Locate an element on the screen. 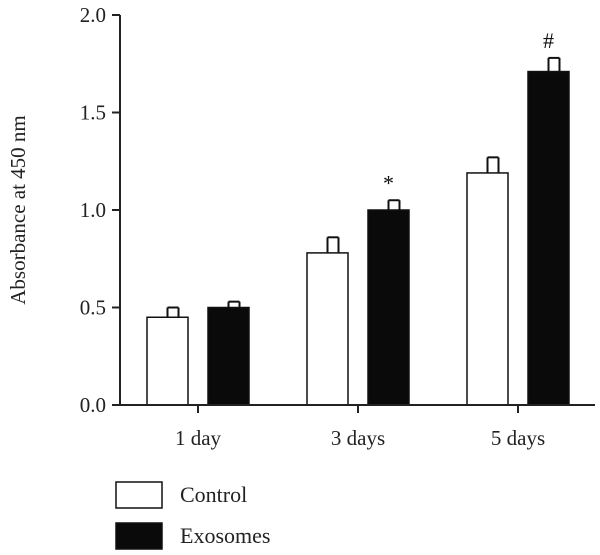 The height and width of the screenshot is (555, 600). legend: Control Exosomes is located at coordinates (192, 515).